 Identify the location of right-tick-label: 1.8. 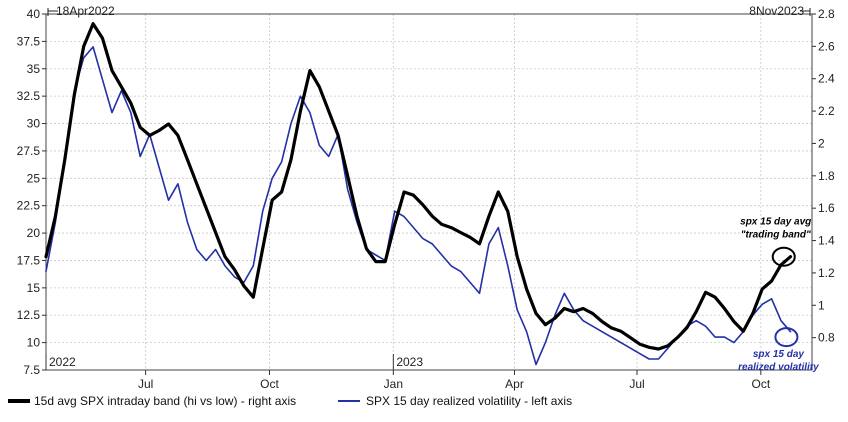
(826, 176).